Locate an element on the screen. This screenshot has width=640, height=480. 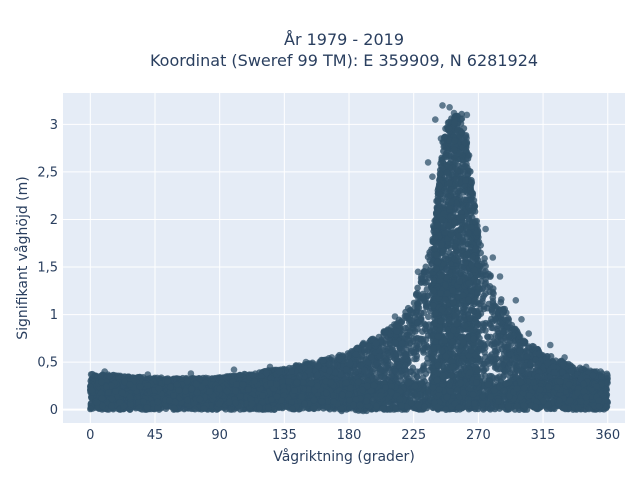
chart-title-line1: År 1979 - 2019 is located at coordinates (344, 39).